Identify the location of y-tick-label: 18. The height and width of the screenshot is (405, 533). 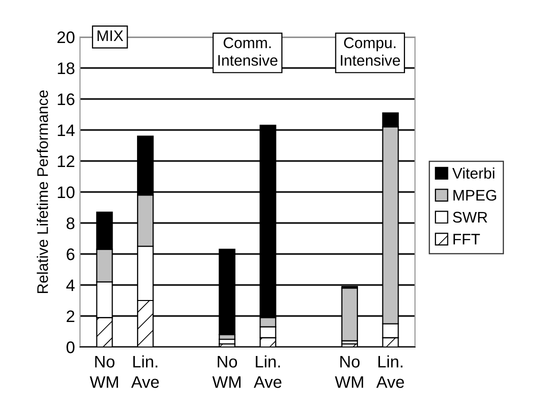
(66, 68).